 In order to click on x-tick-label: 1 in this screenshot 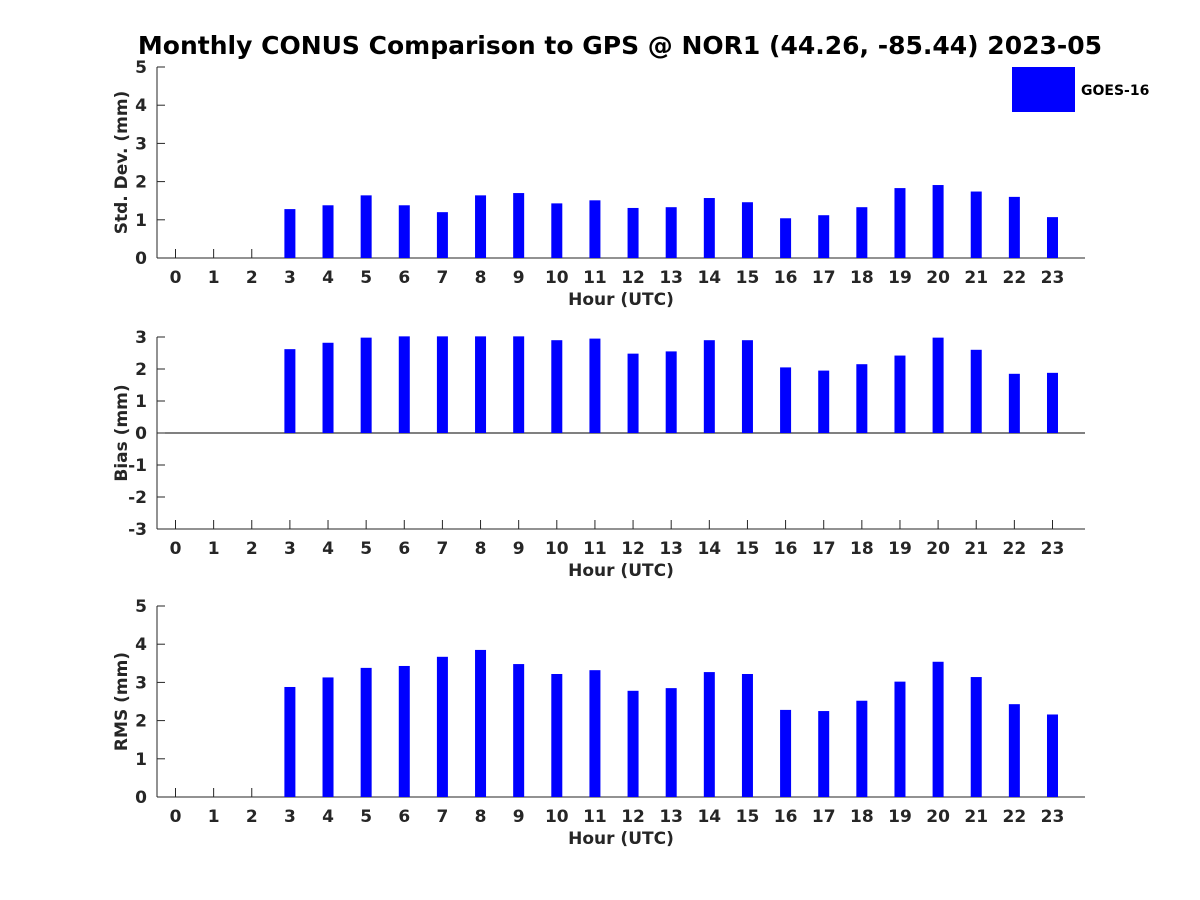, I will do `click(214, 817)`.